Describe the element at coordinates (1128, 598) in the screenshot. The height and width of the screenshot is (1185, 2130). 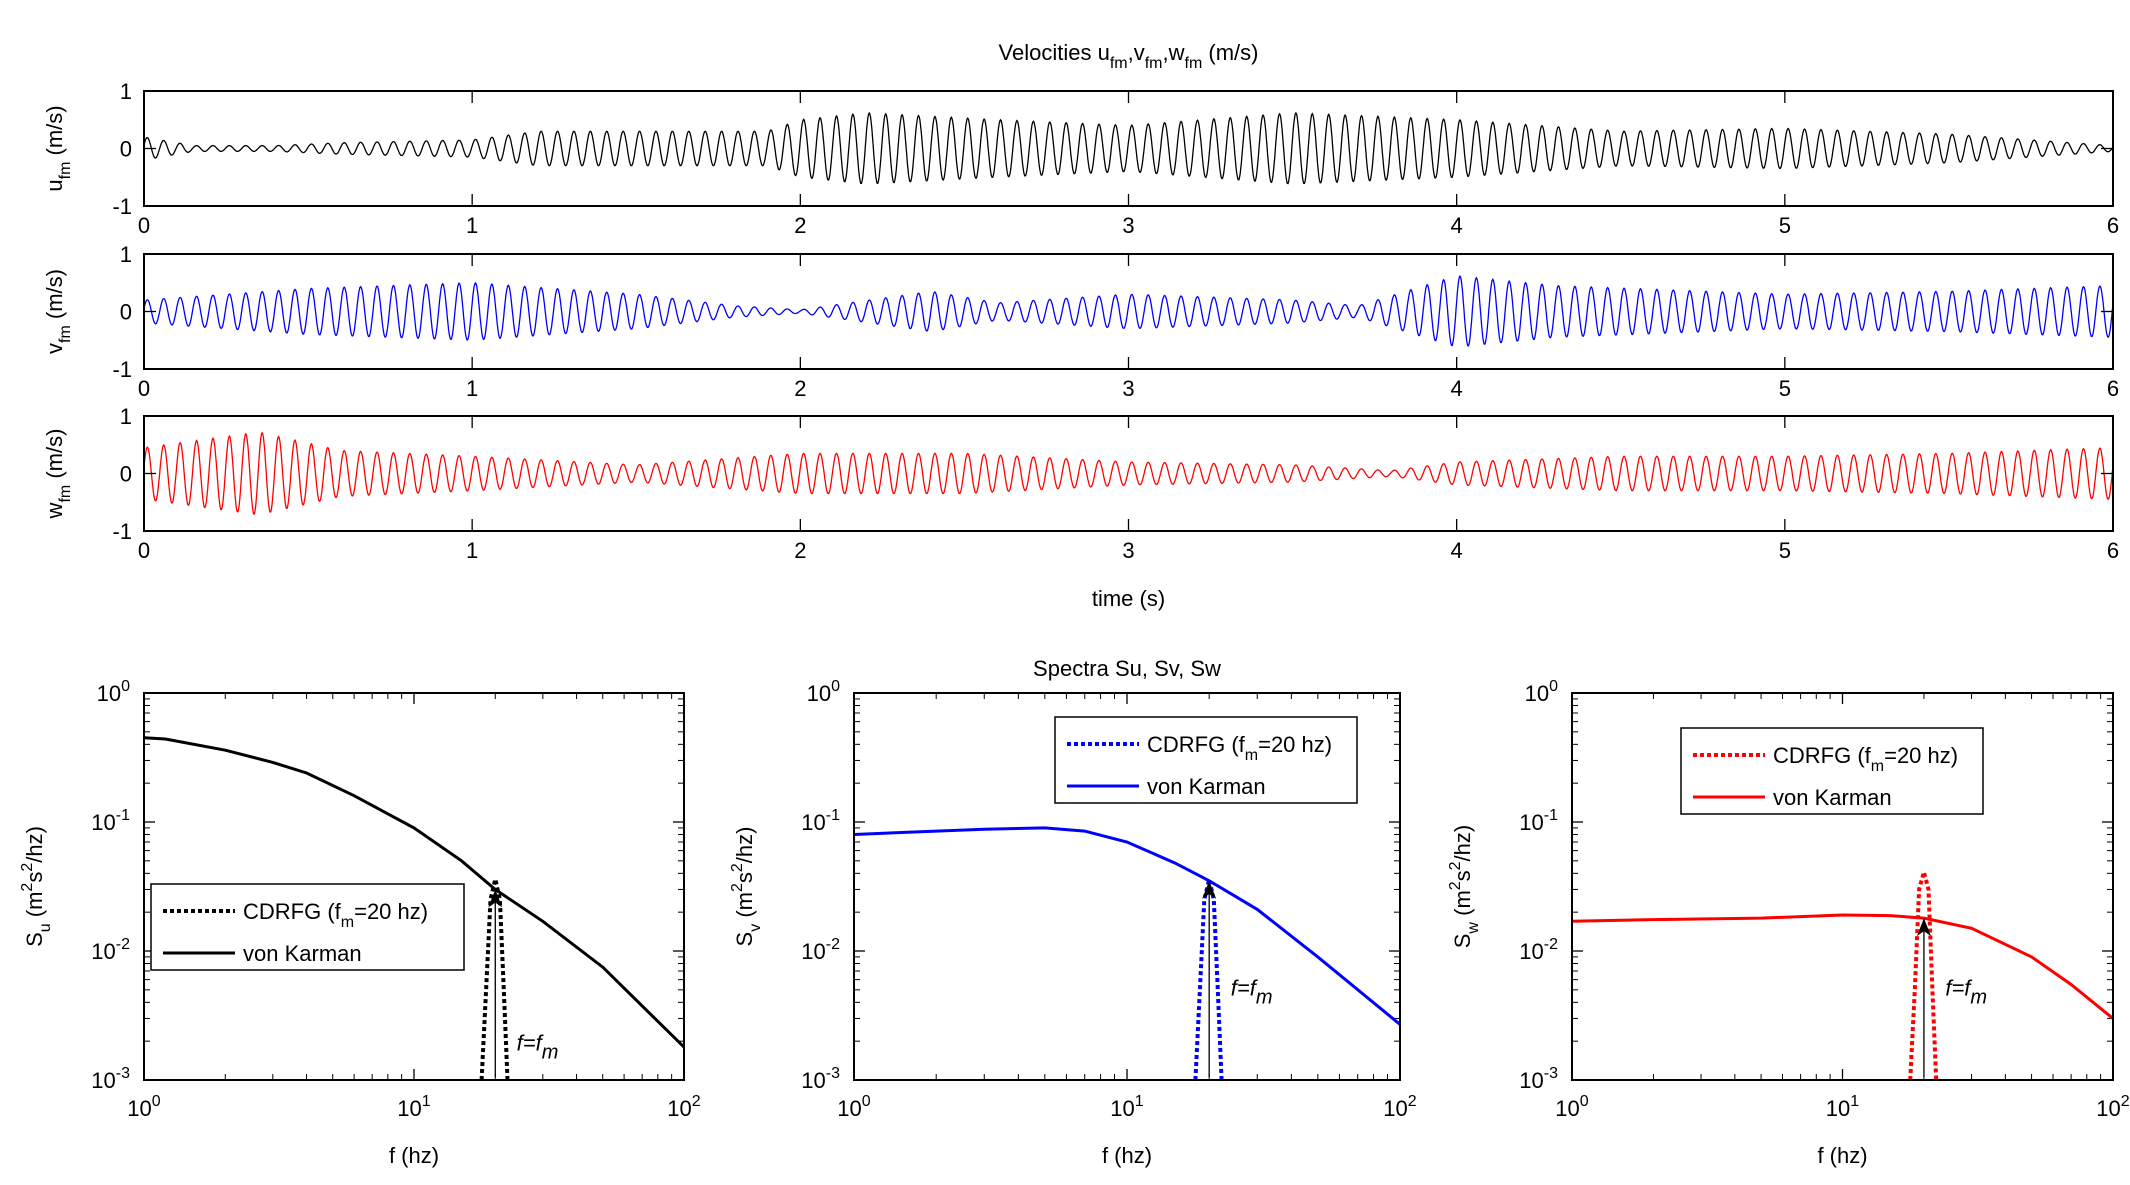
I see `x-axis-label: time (s)` at that location.